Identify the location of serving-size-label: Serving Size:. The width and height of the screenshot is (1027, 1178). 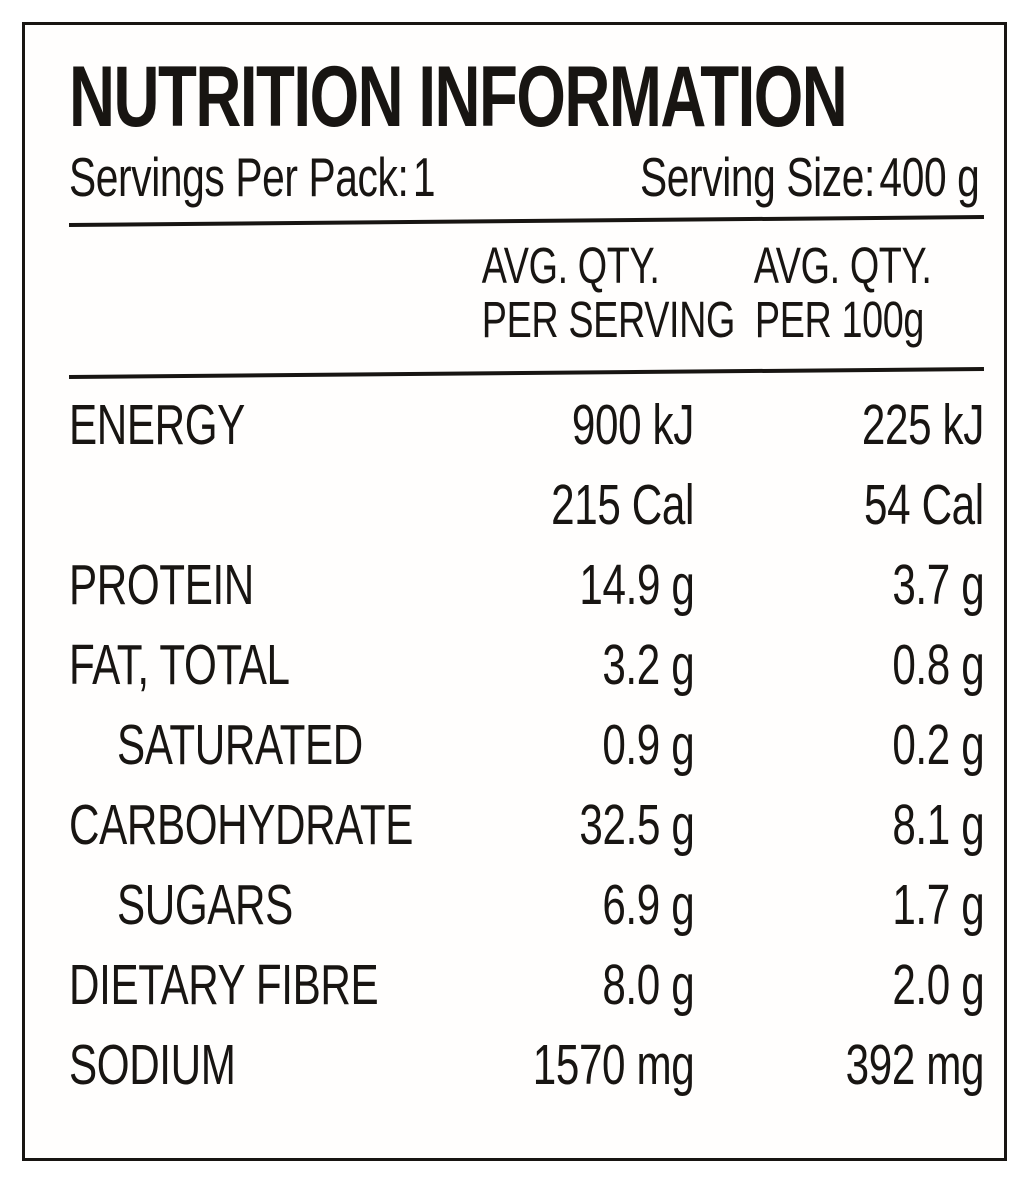
(757, 176).